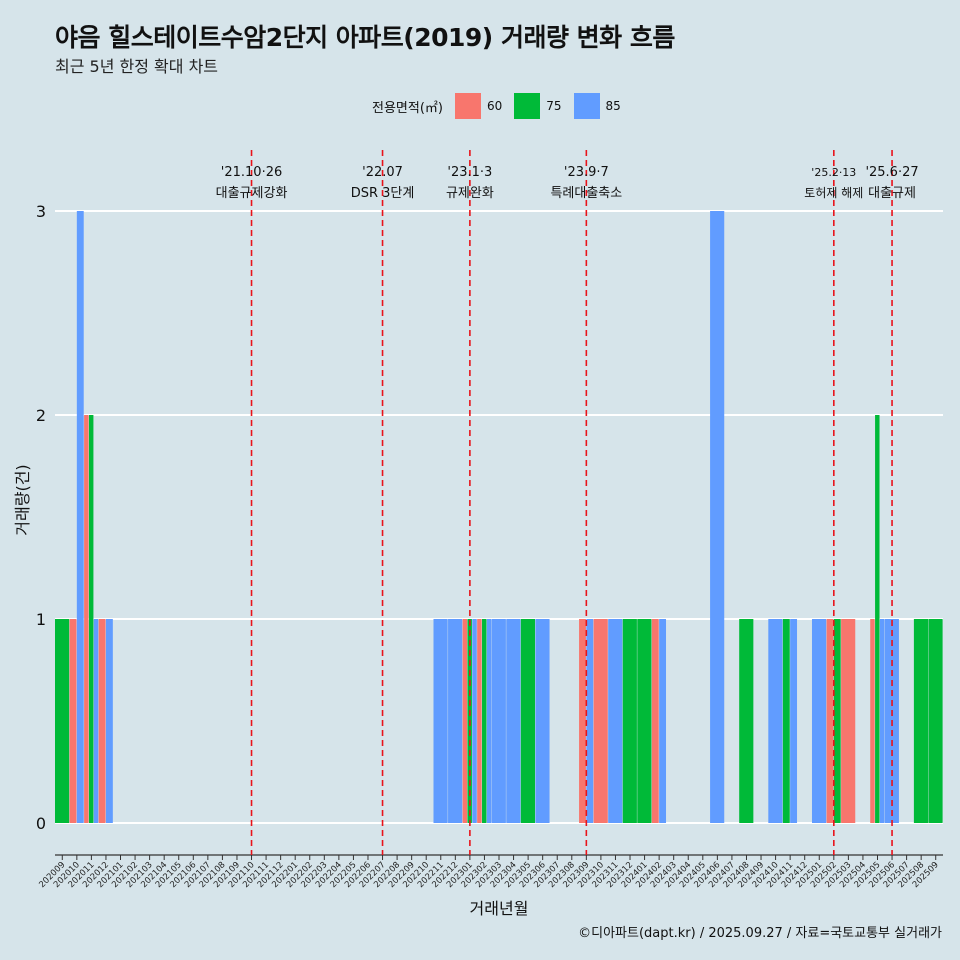 Image resolution: width=960 pixels, height=960 pixels. What do you see at coordinates (41, 211) in the screenshot?
I see `y-tick-label: 3` at bounding box center [41, 211].